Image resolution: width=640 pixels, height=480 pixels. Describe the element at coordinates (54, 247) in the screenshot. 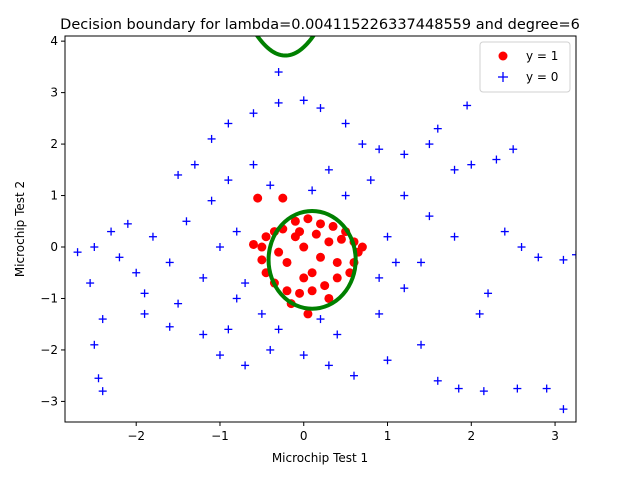

I see `y-tick-label: 0` at that location.